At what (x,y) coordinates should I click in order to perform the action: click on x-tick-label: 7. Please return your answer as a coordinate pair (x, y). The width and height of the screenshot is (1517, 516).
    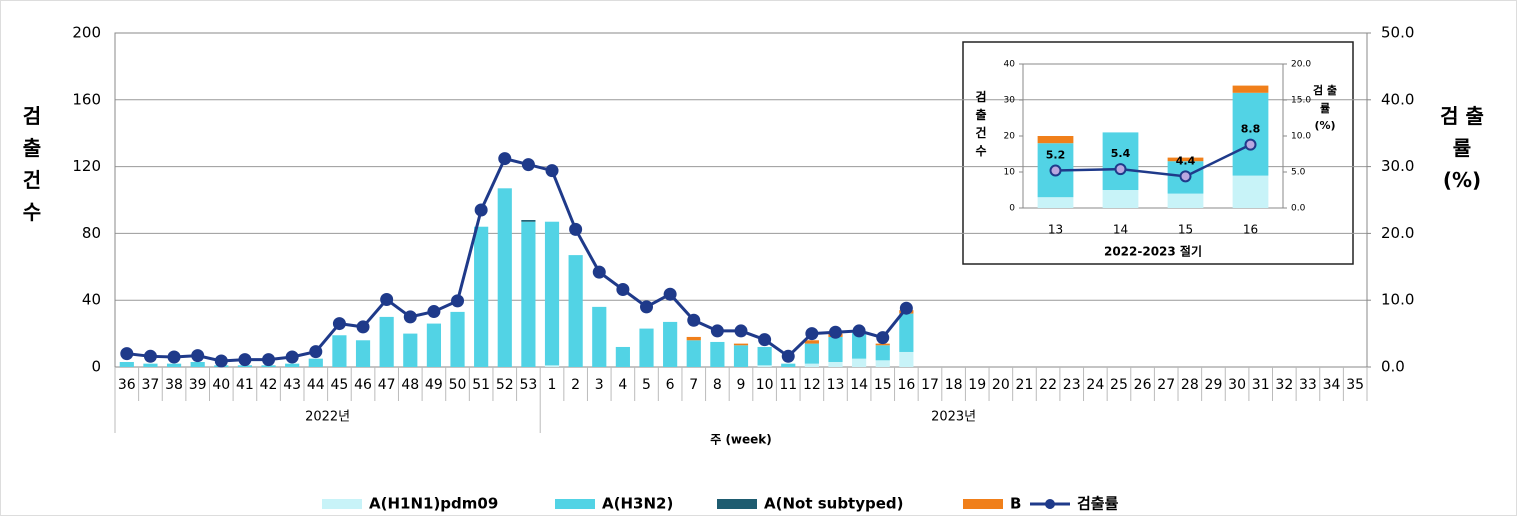
    Looking at the image, I should click on (693, 385).